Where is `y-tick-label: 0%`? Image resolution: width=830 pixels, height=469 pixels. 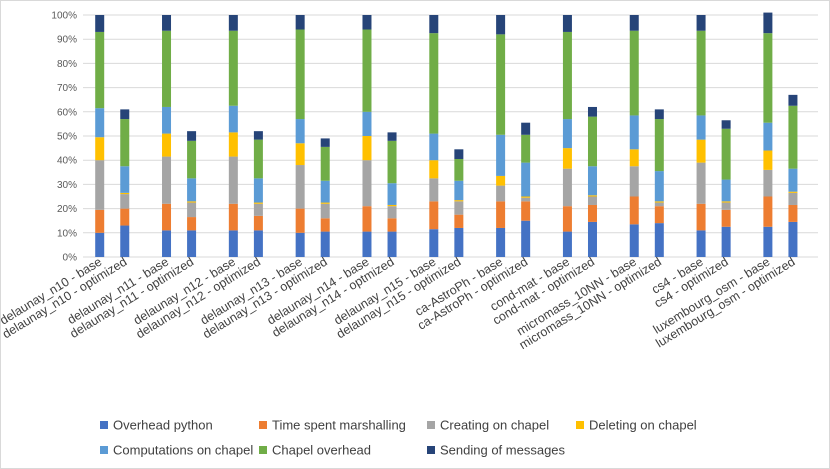 y-tick-label: 0% is located at coordinates (70, 258).